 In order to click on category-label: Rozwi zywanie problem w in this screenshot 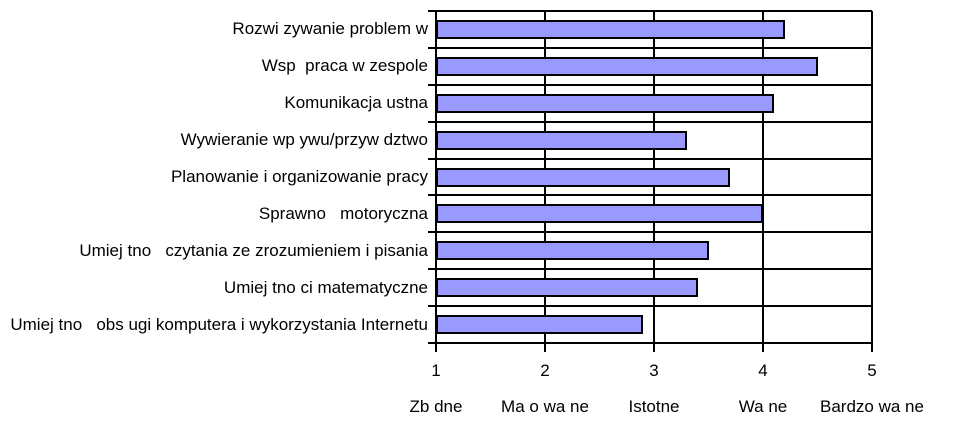, I will do `click(330, 29)`.